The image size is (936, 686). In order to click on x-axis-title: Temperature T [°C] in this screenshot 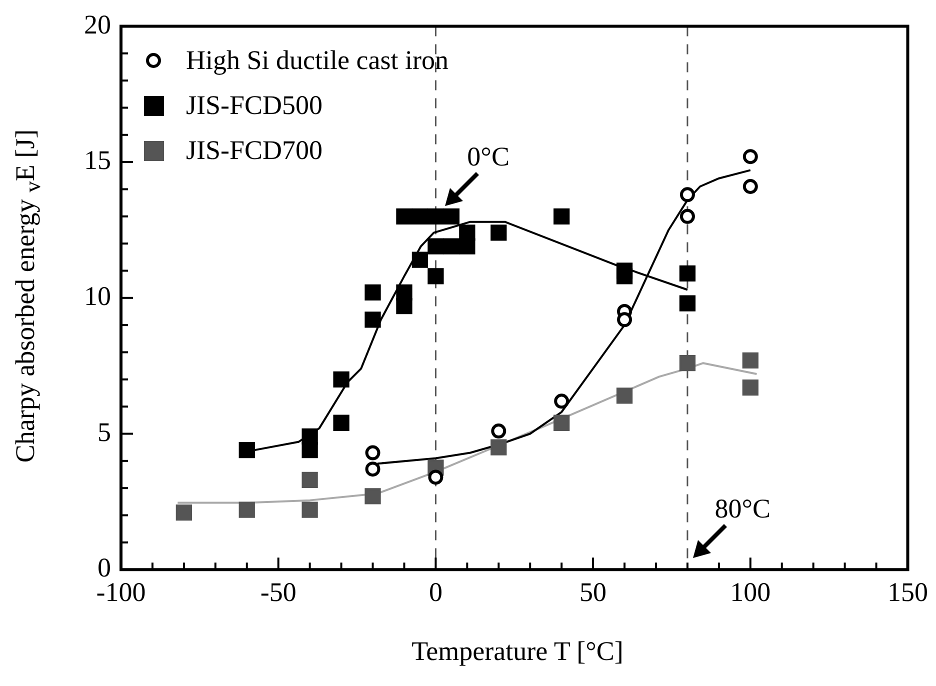, I will do `click(517, 651)`.